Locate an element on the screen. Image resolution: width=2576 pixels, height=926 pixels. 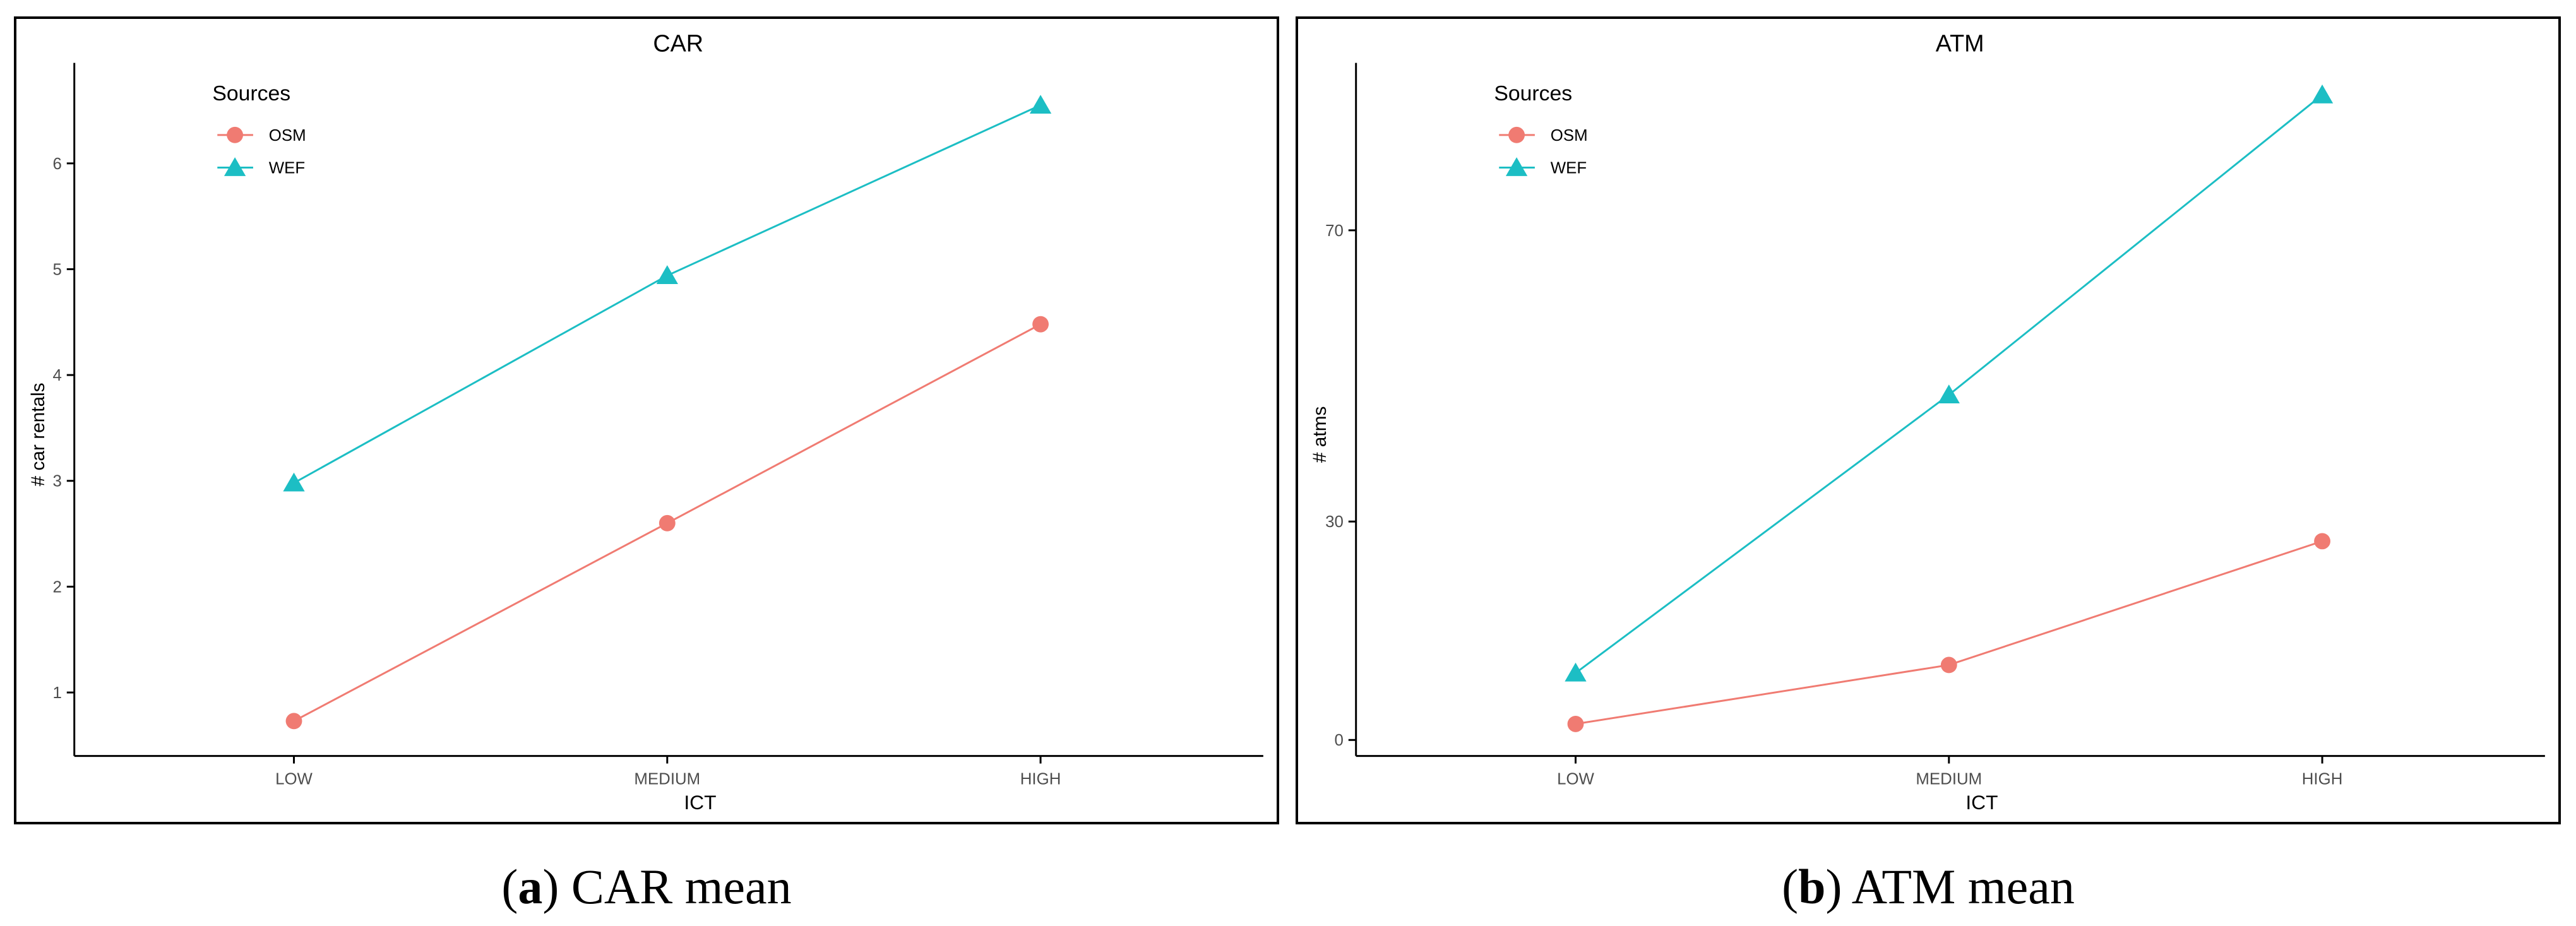
series-line-osm is located at coordinates (1949, 632).